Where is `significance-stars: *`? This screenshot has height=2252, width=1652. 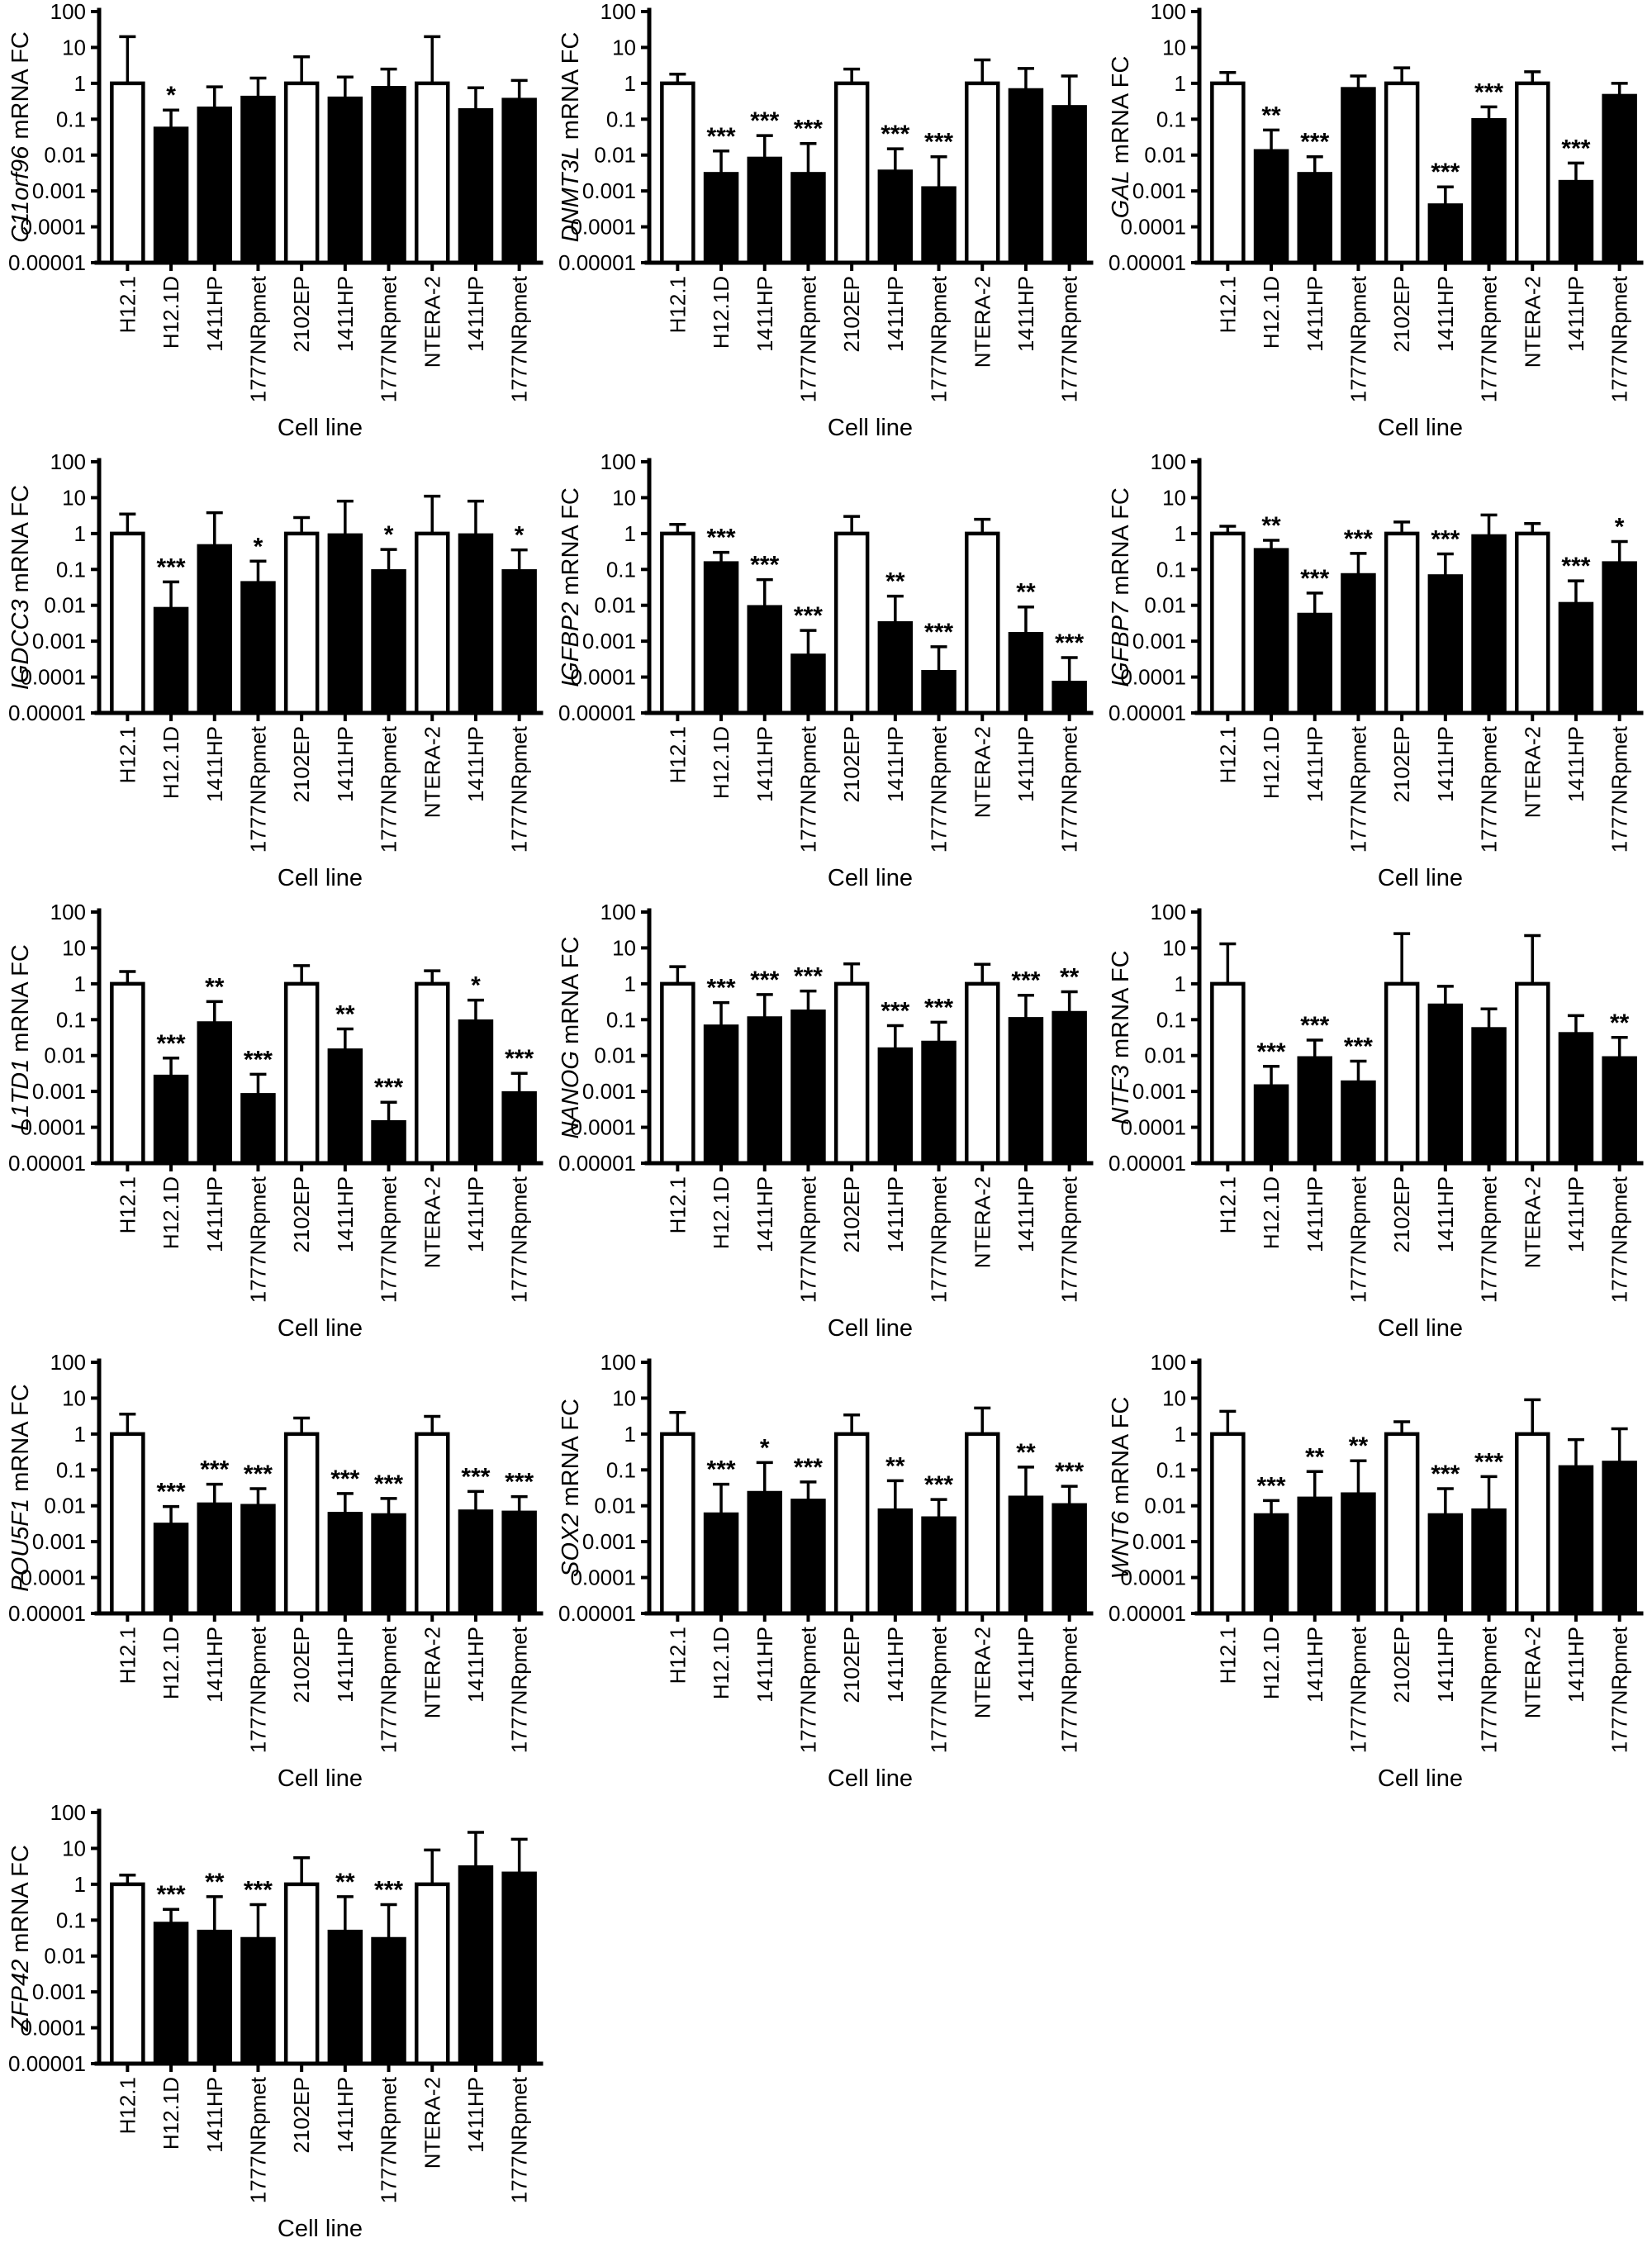 significance-stars: * is located at coordinates (171, 95).